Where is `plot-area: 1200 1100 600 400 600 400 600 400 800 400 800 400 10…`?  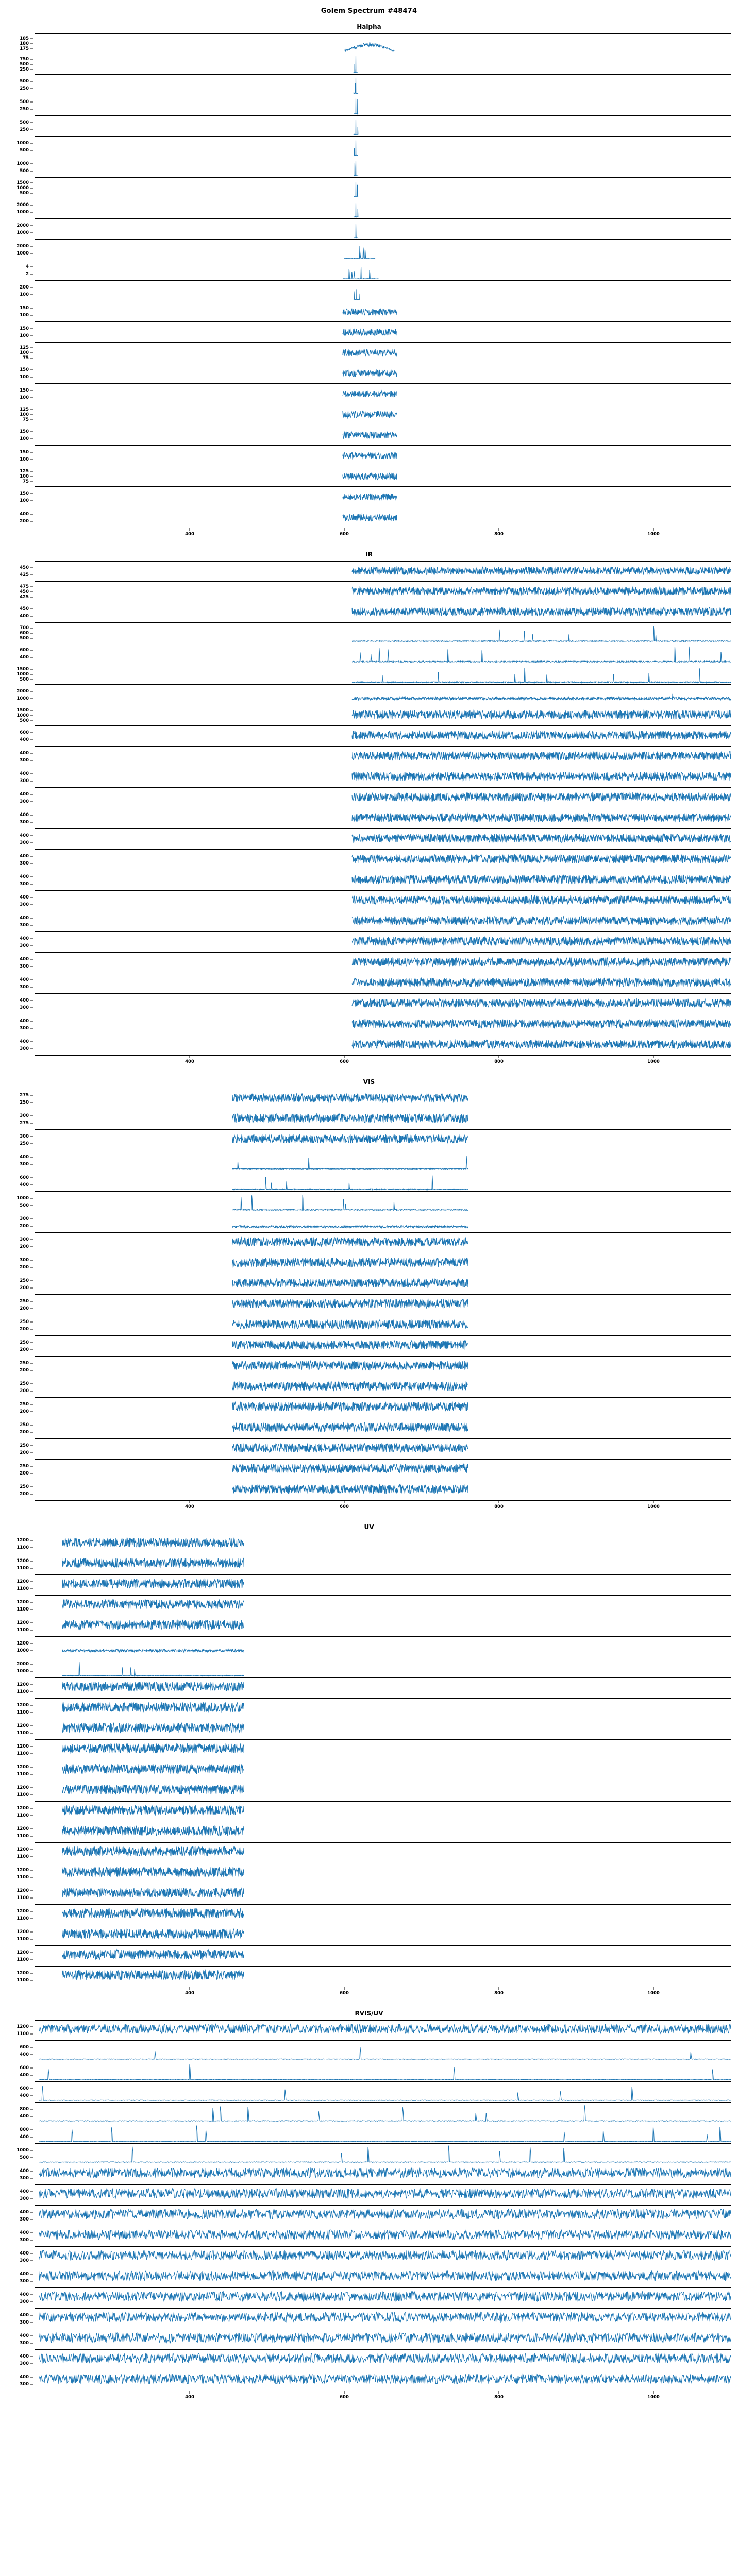 plot-area: 1200 1100 600 400 600 400 600 400 800 400 800 400 10… is located at coordinates (373, 2205).